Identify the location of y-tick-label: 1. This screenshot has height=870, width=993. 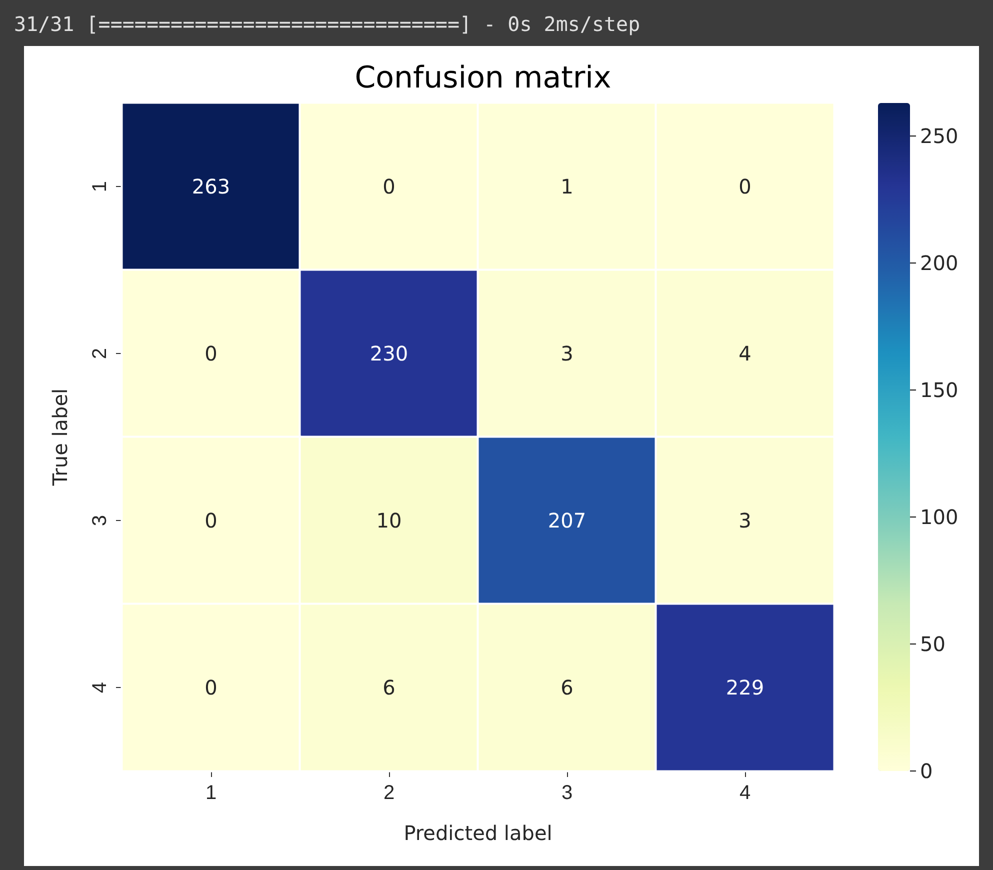
(100, 186).